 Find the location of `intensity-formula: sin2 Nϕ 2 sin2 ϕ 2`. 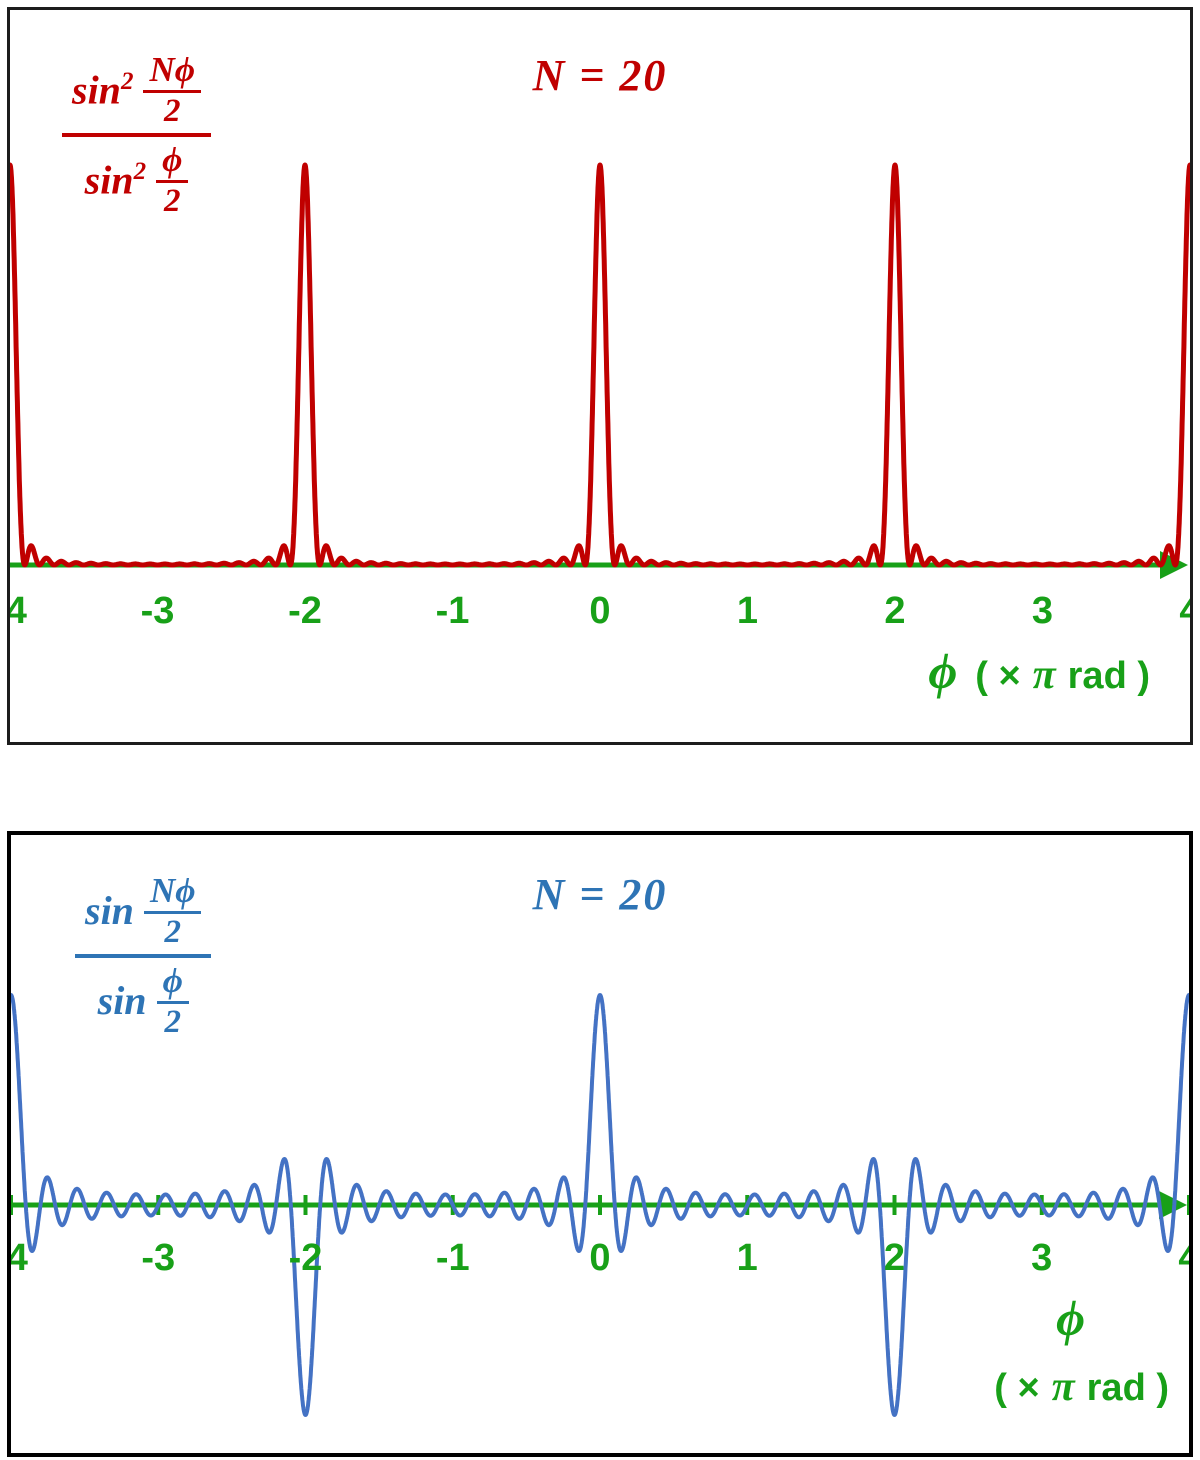

intensity-formula: sin2 Nϕ 2 sin2 ϕ 2 is located at coordinates (136, 135).